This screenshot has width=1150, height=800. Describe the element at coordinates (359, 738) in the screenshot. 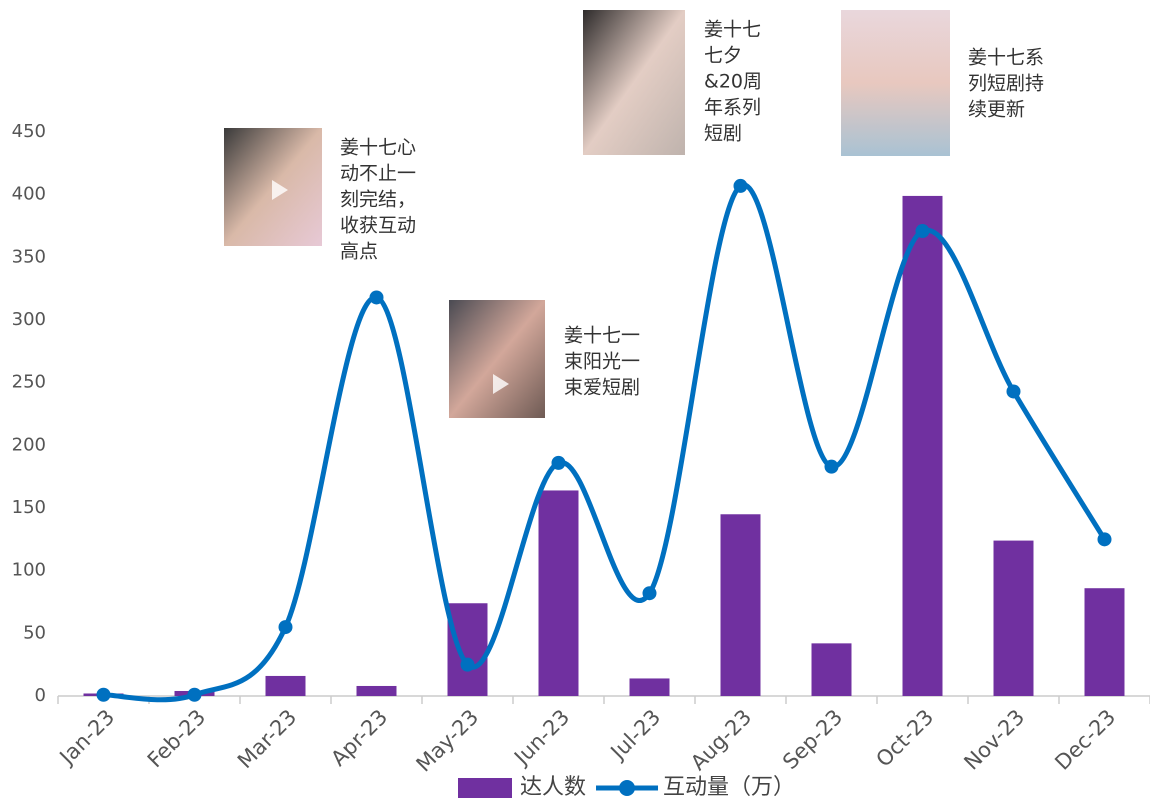

I see `x-tick-label: Apr-23` at that location.